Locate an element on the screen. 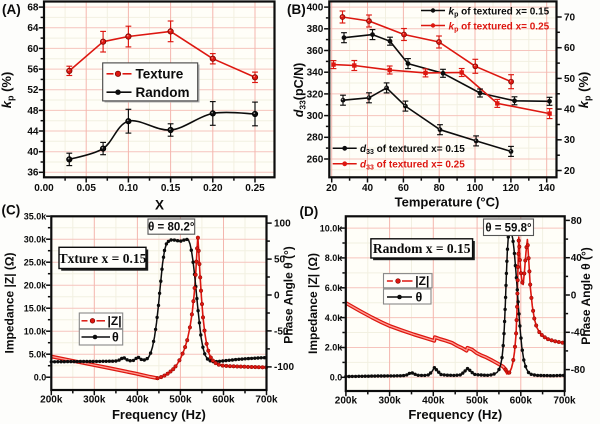 The width and height of the screenshot is (600, 424). svg-text: d33 of textured x= 0.25 is located at coordinates (412, 166).